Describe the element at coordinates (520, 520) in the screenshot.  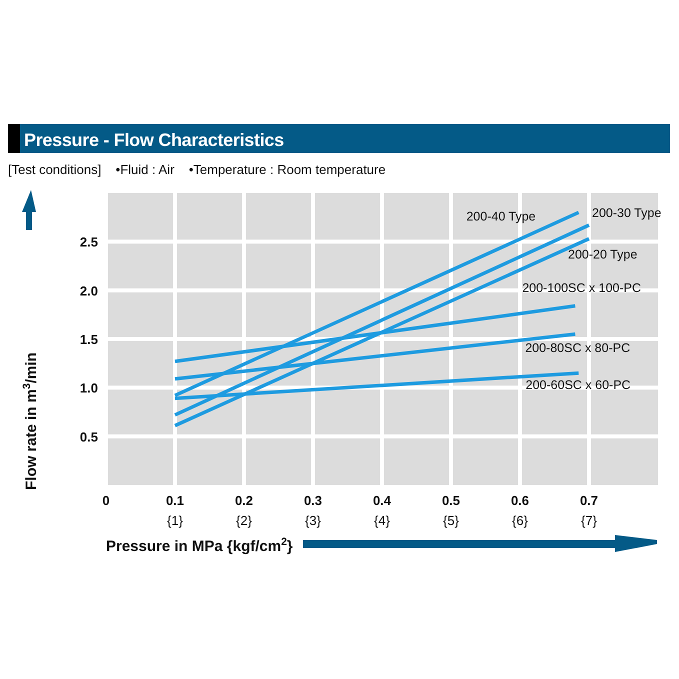
I see `x2-tick-label: {6}` at that location.